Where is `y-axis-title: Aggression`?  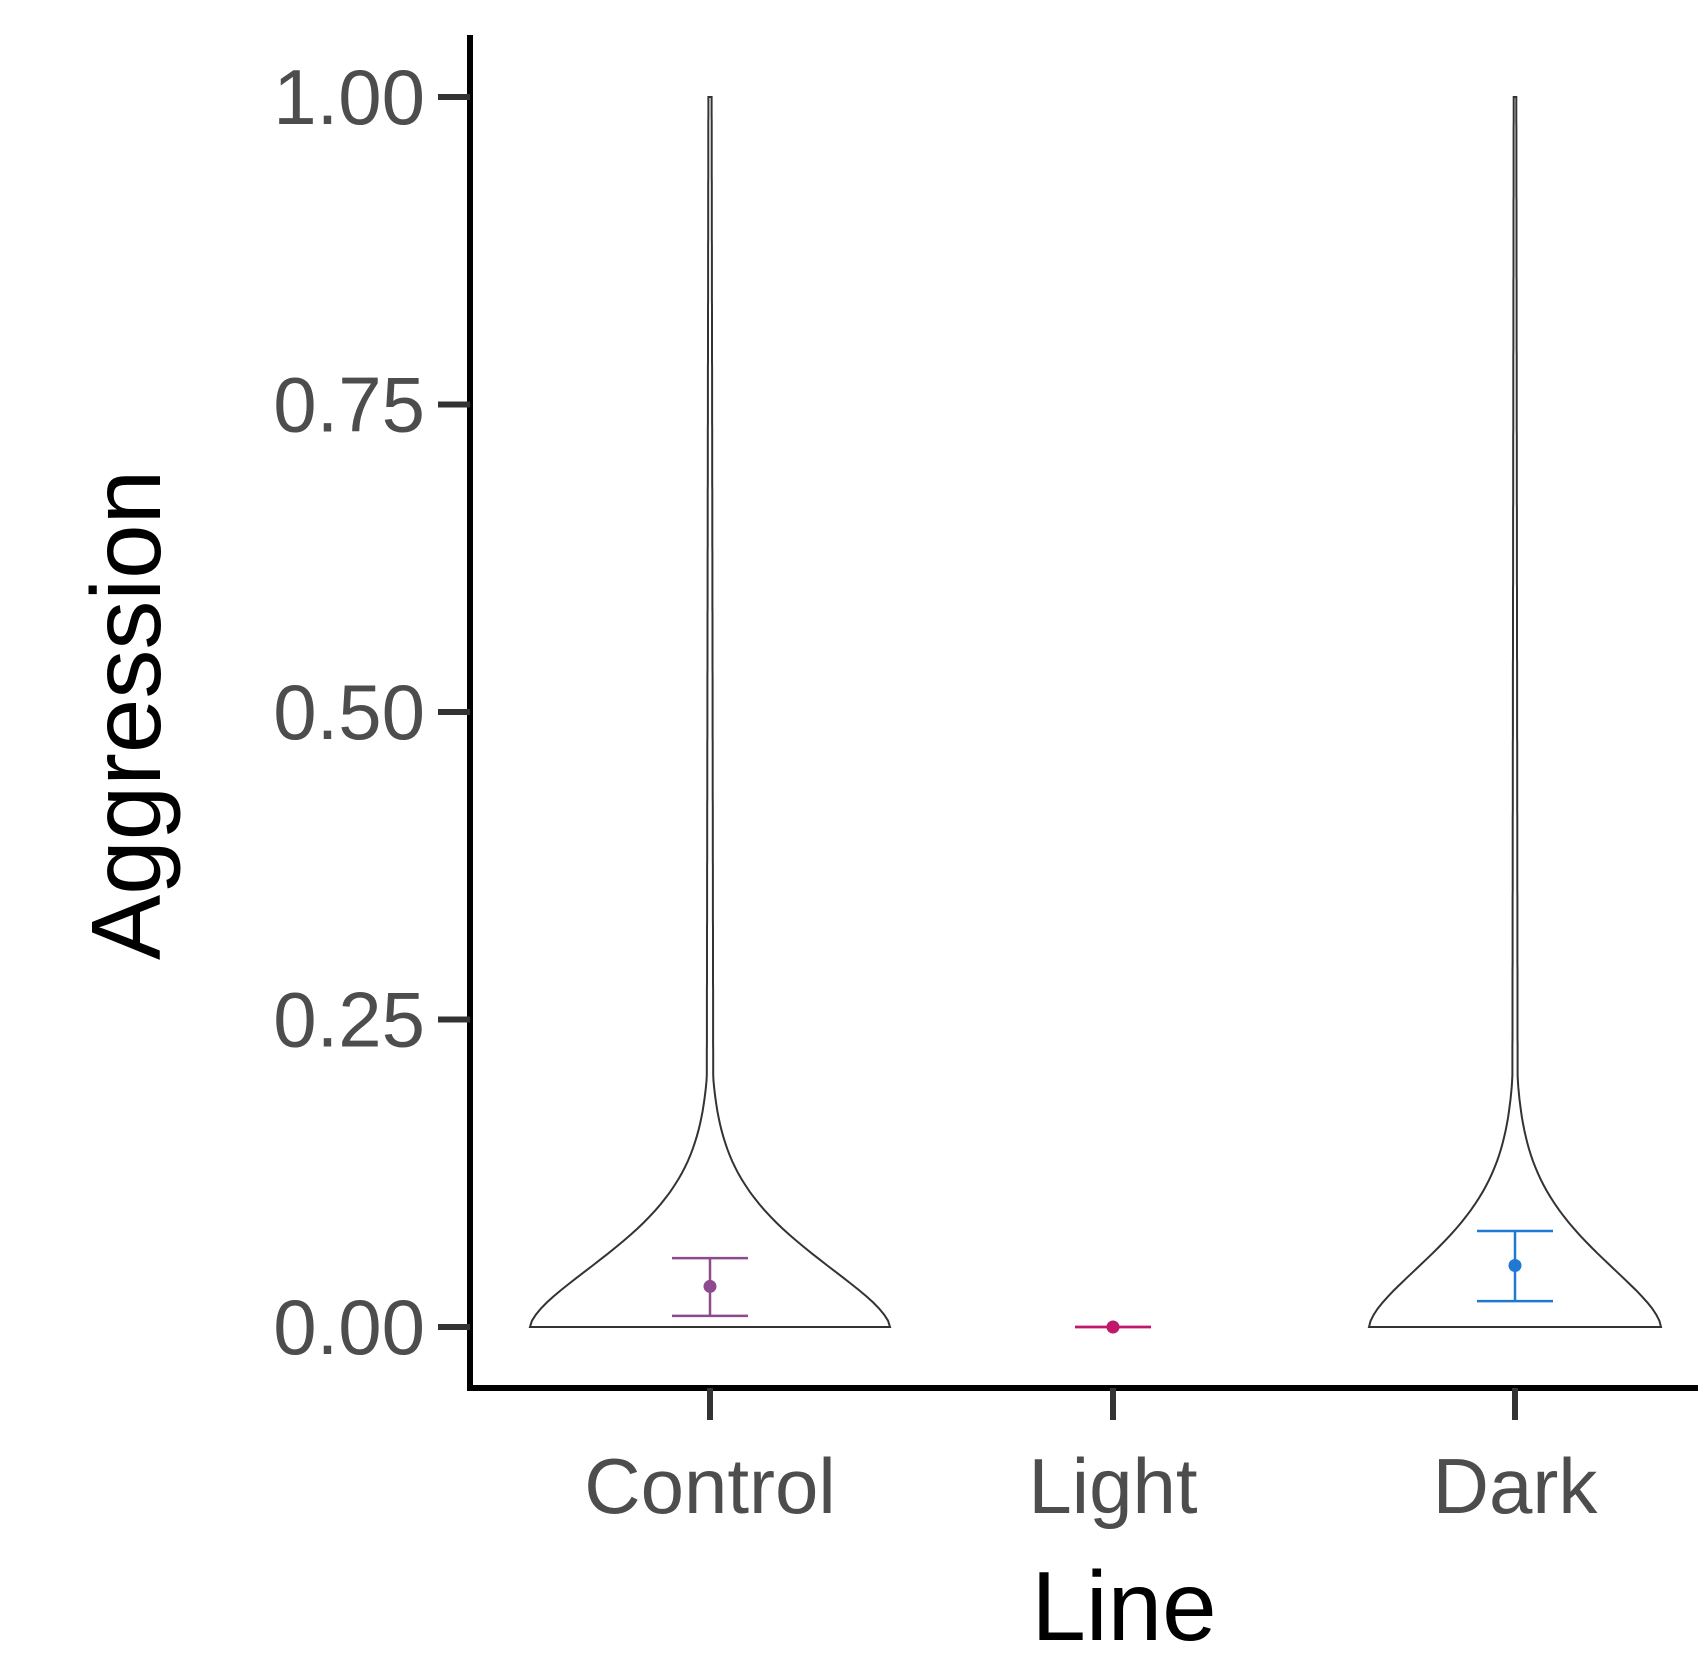
y-axis-title: Aggression is located at coordinates (126, 715).